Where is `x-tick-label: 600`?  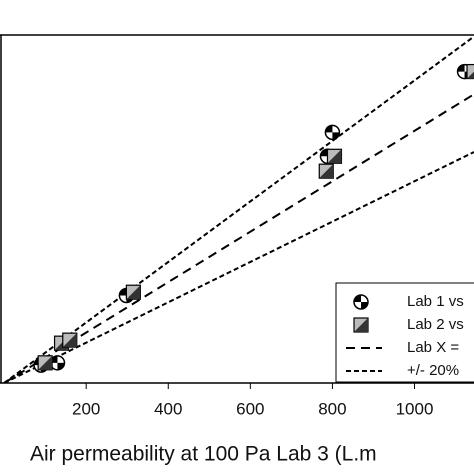
x-tick-label: 600 is located at coordinates (250, 408).